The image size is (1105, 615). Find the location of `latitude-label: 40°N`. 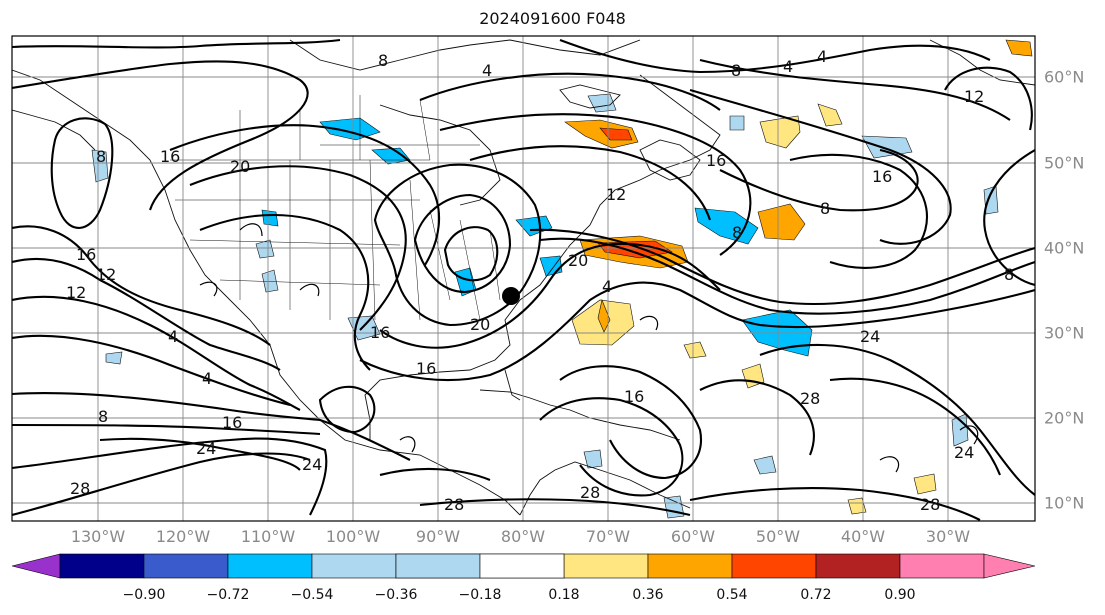

latitude-label: 40°N is located at coordinates (1064, 248).